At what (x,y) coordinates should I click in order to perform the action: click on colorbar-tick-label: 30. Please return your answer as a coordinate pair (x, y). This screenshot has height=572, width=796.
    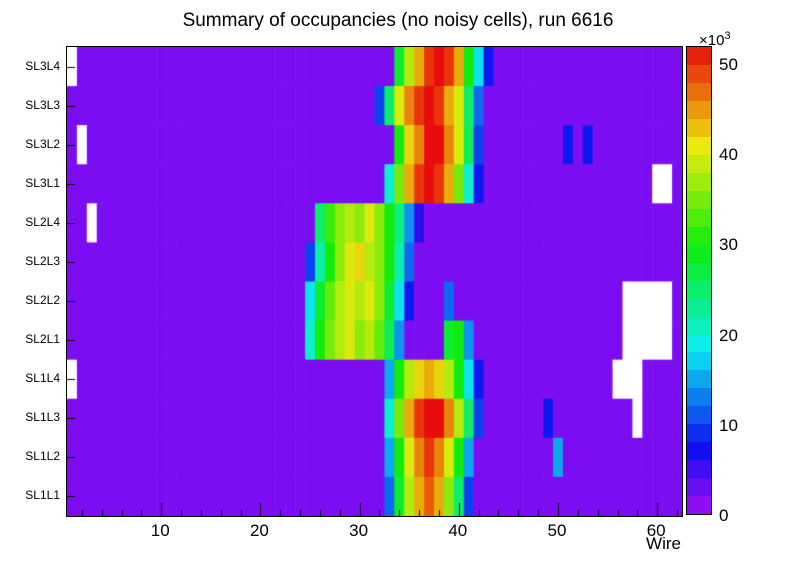
    Looking at the image, I should click on (728, 245).